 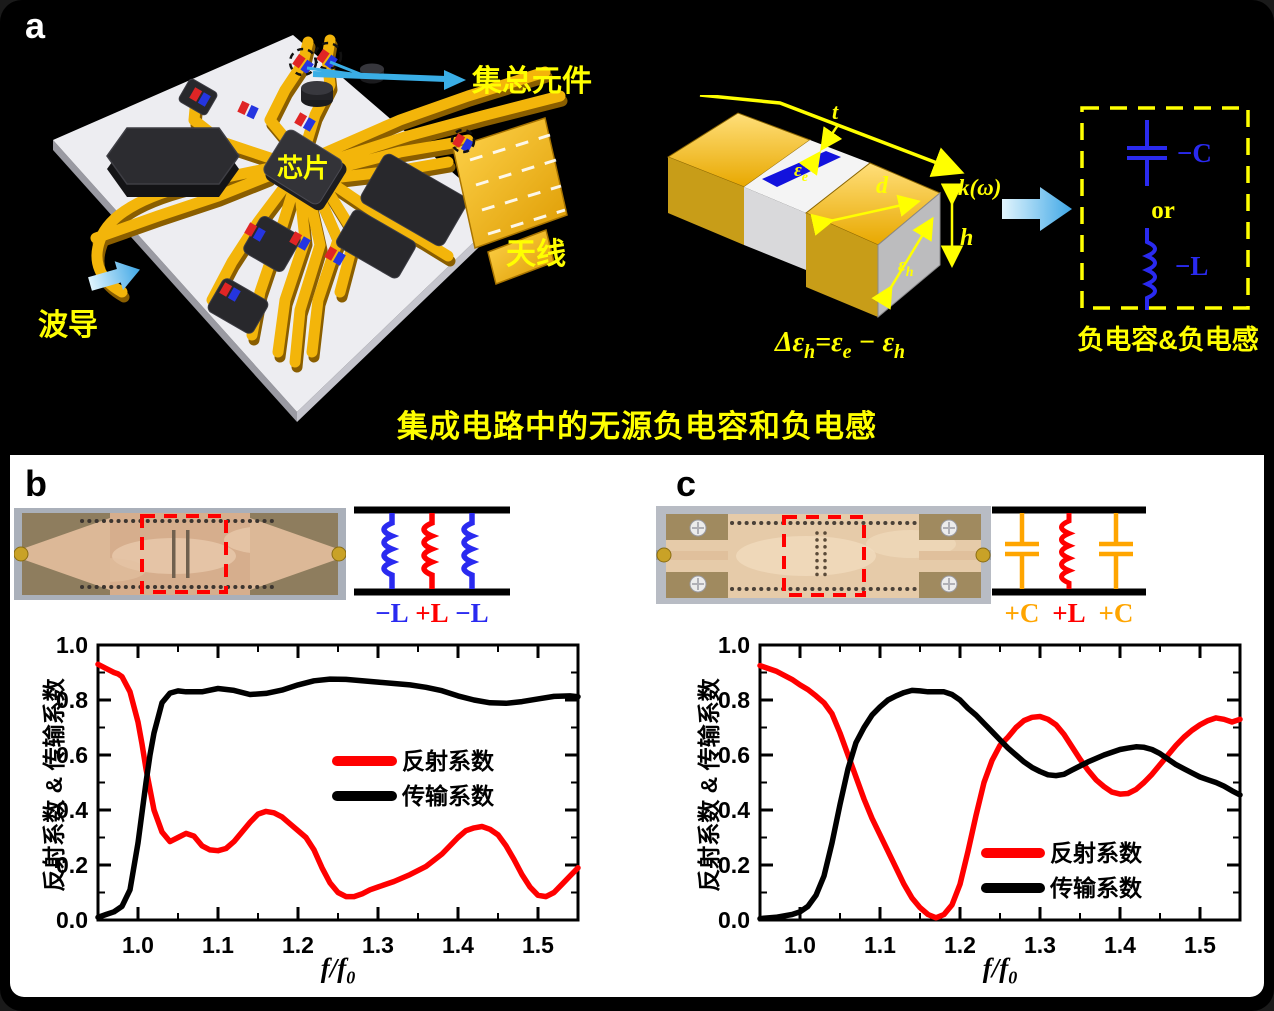 I want to click on center-via-column, so click(x=821, y=556).